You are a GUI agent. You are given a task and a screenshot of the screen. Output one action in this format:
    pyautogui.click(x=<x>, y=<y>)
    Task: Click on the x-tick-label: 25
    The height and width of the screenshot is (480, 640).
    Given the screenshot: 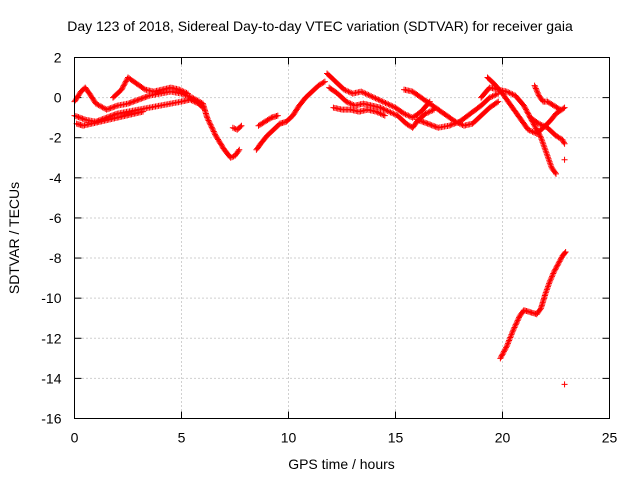 What is the action you would take?
    pyautogui.click(x=610, y=438)
    